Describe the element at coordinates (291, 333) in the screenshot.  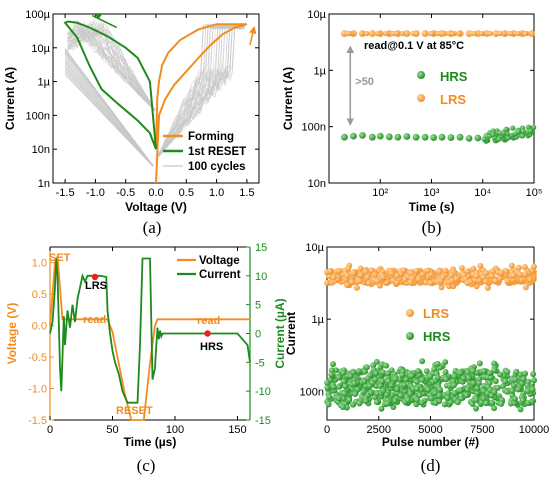
I see `d-ylabel: Current` at that location.